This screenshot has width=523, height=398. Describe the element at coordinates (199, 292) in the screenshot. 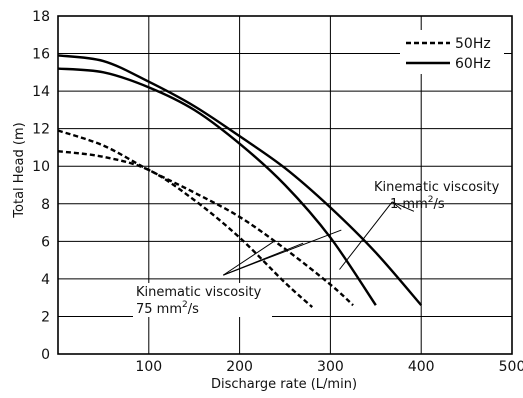

I see `annotation-2-line1: Kinematic viscosity` at that location.